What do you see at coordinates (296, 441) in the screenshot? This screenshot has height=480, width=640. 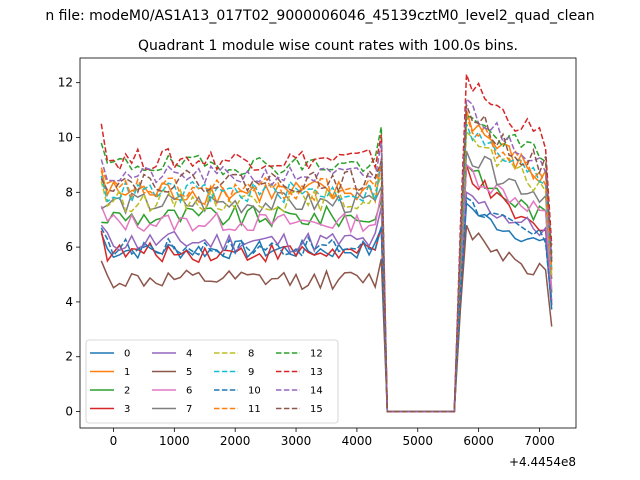 I see `x-tick-label-3000: 3000` at bounding box center [296, 441].